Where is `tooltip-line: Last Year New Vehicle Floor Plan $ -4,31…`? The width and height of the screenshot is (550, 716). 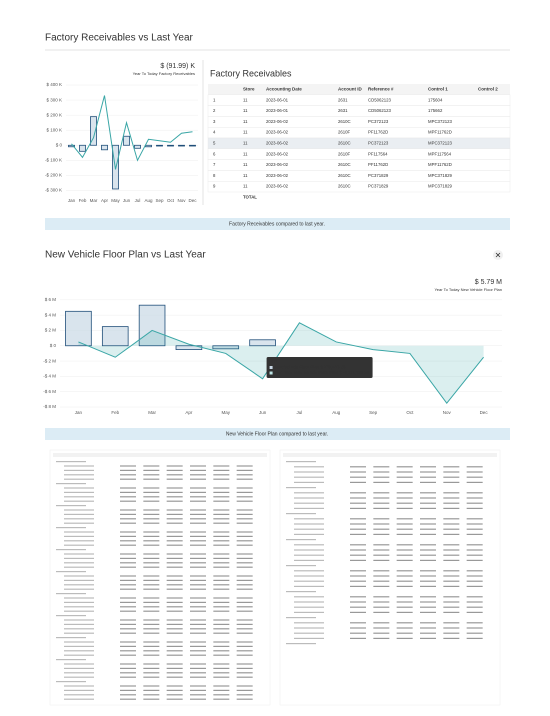 tooltip-line: Last Year New Vehicle Floor Plan $ -4,31… is located at coordinates (322, 372).